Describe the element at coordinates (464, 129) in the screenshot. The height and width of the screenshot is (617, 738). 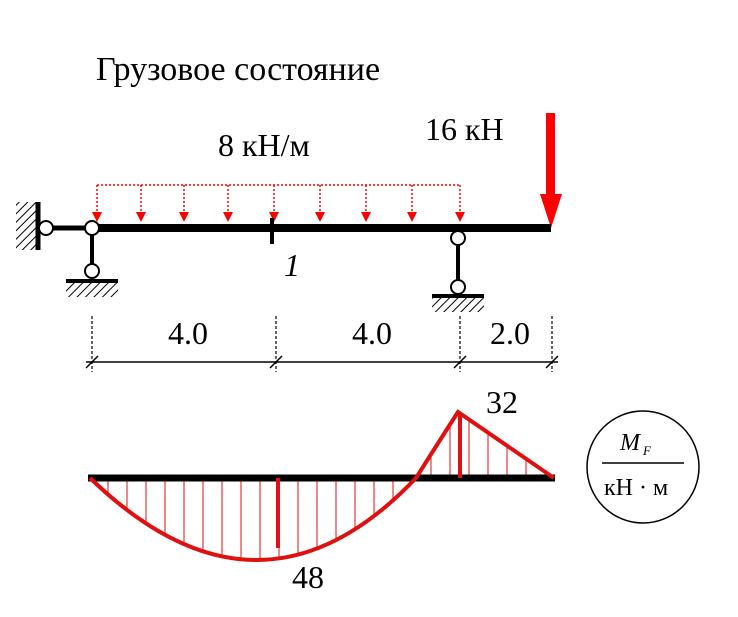
I see `point-load-label: 16 кН` at that location.